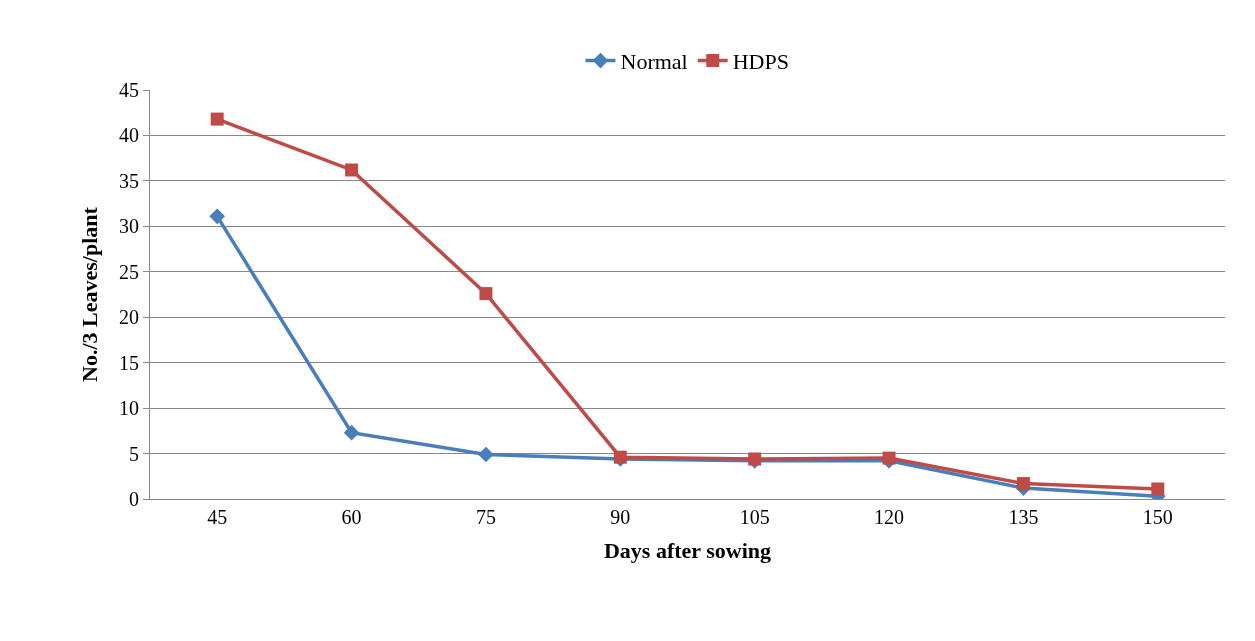 This screenshot has width=1255, height=641. What do you see at coordinates (129, 90) in the screenshot?
I see `y-tick-label: 45` at bounding box center [129, 90].